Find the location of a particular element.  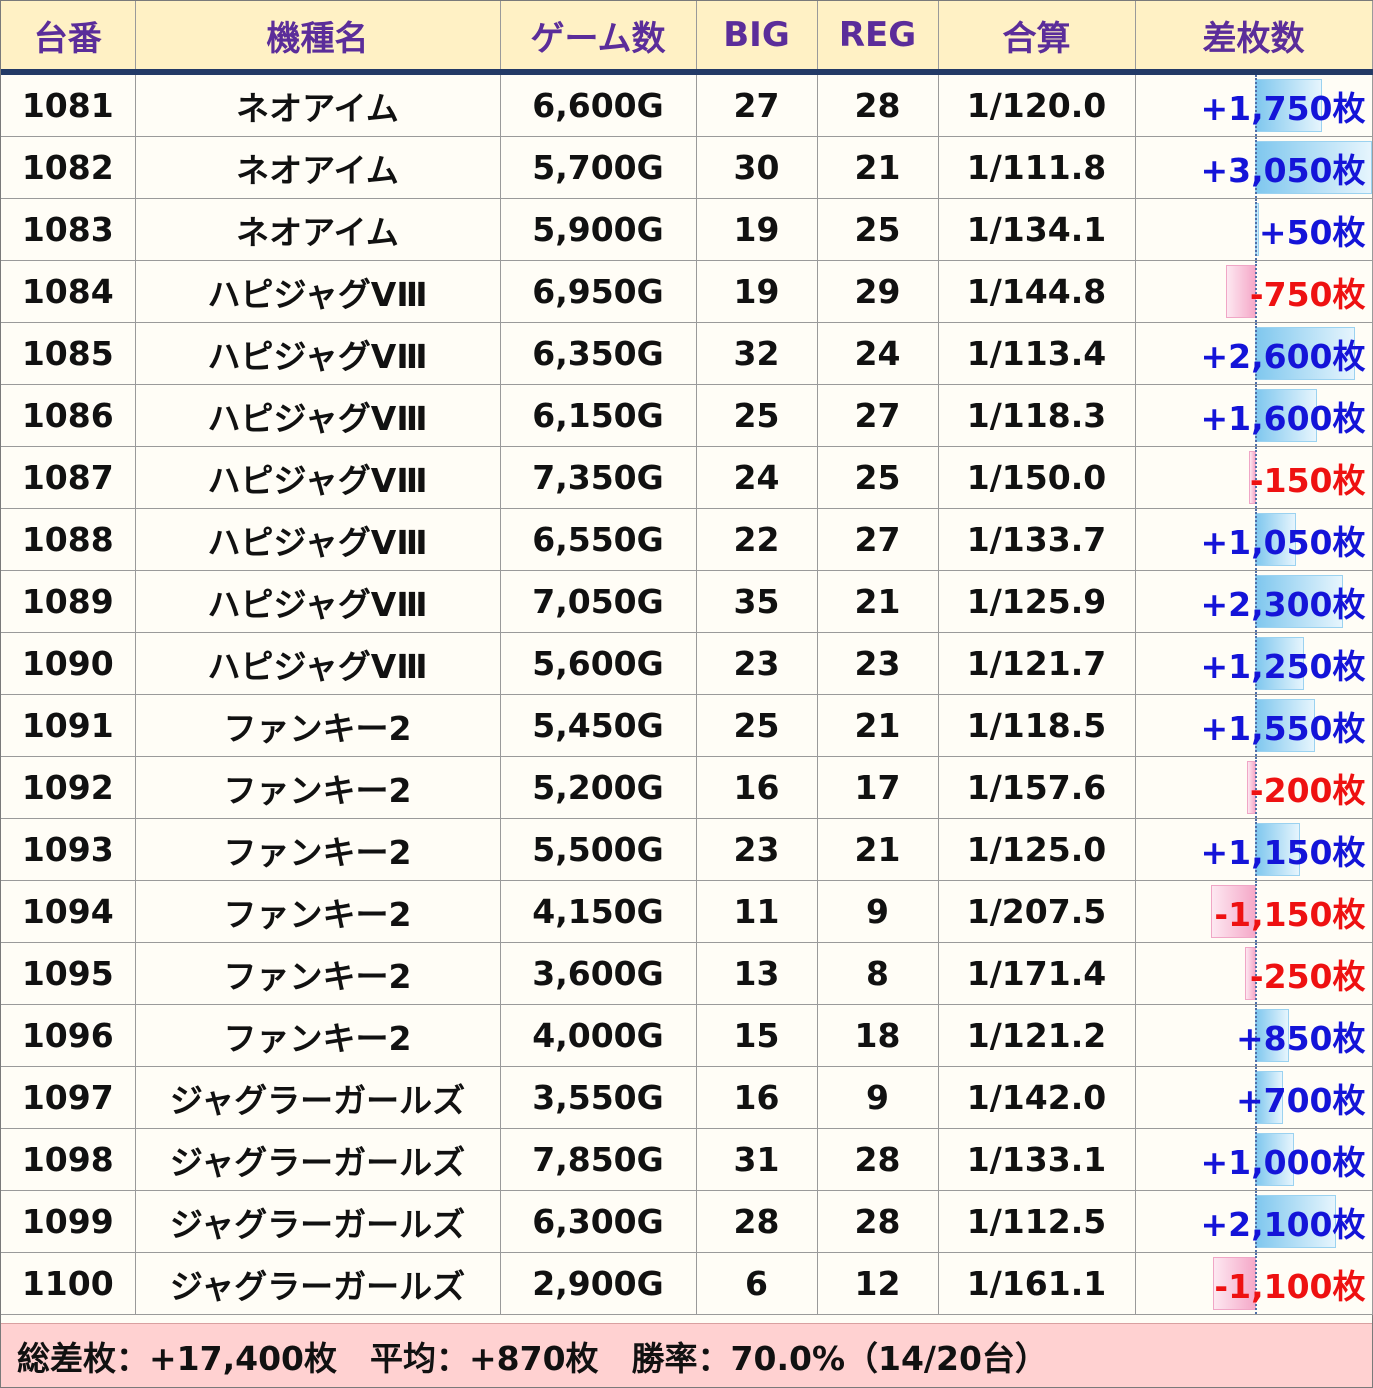

table-row: 1086 ハピジャグVⅢ 6,150G 25 27 1/118.3 +1,600枚 is located at coordinates (687, 415).